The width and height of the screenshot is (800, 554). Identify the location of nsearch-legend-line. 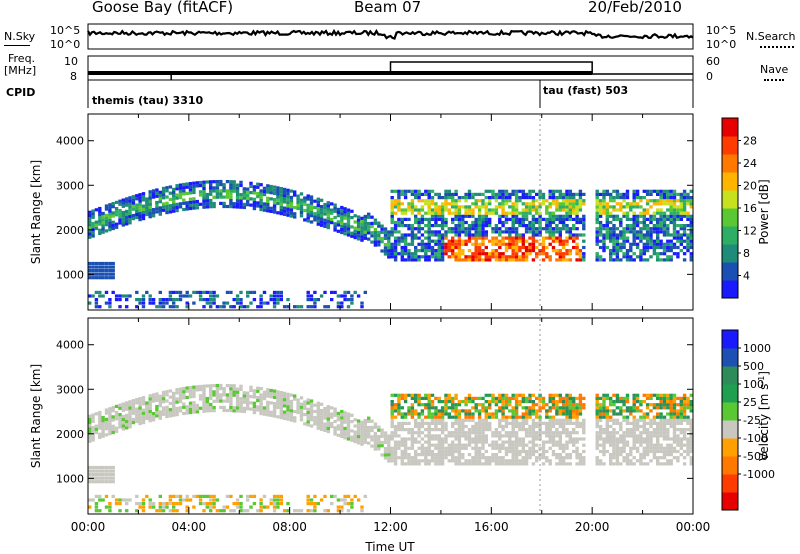
(777, 47).